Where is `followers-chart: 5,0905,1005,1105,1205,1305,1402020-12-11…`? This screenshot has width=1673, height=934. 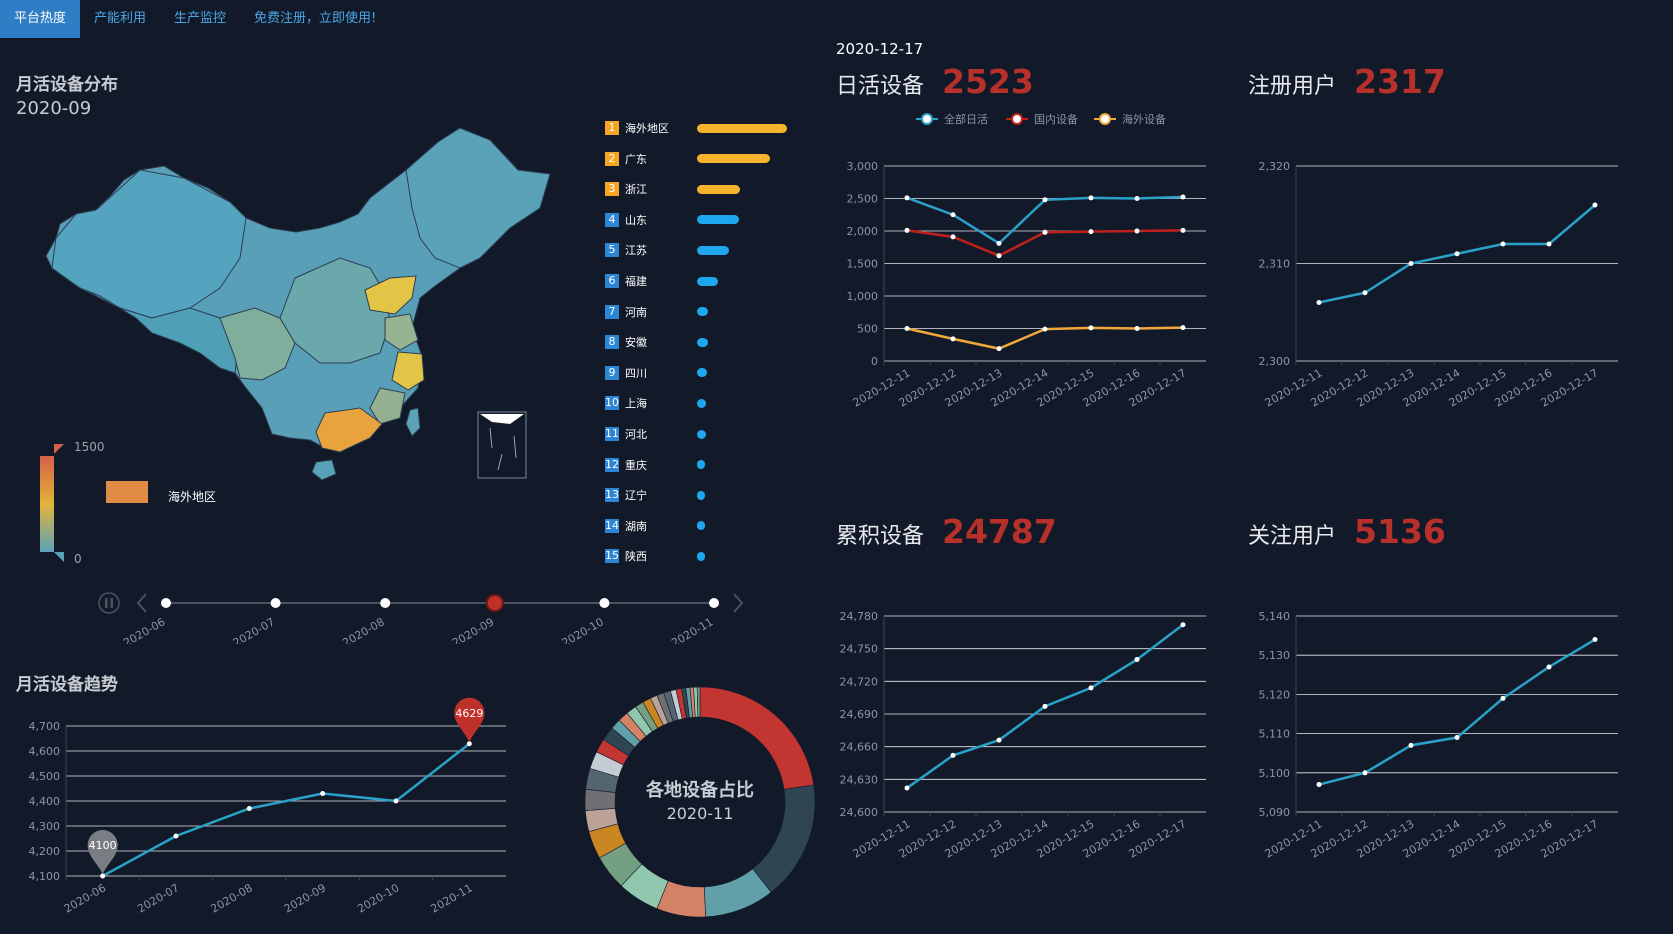
followers-chart: 5,0905,1005,1105,1205,1305,1402020-12-11… is located at coordinates (1438, 735).